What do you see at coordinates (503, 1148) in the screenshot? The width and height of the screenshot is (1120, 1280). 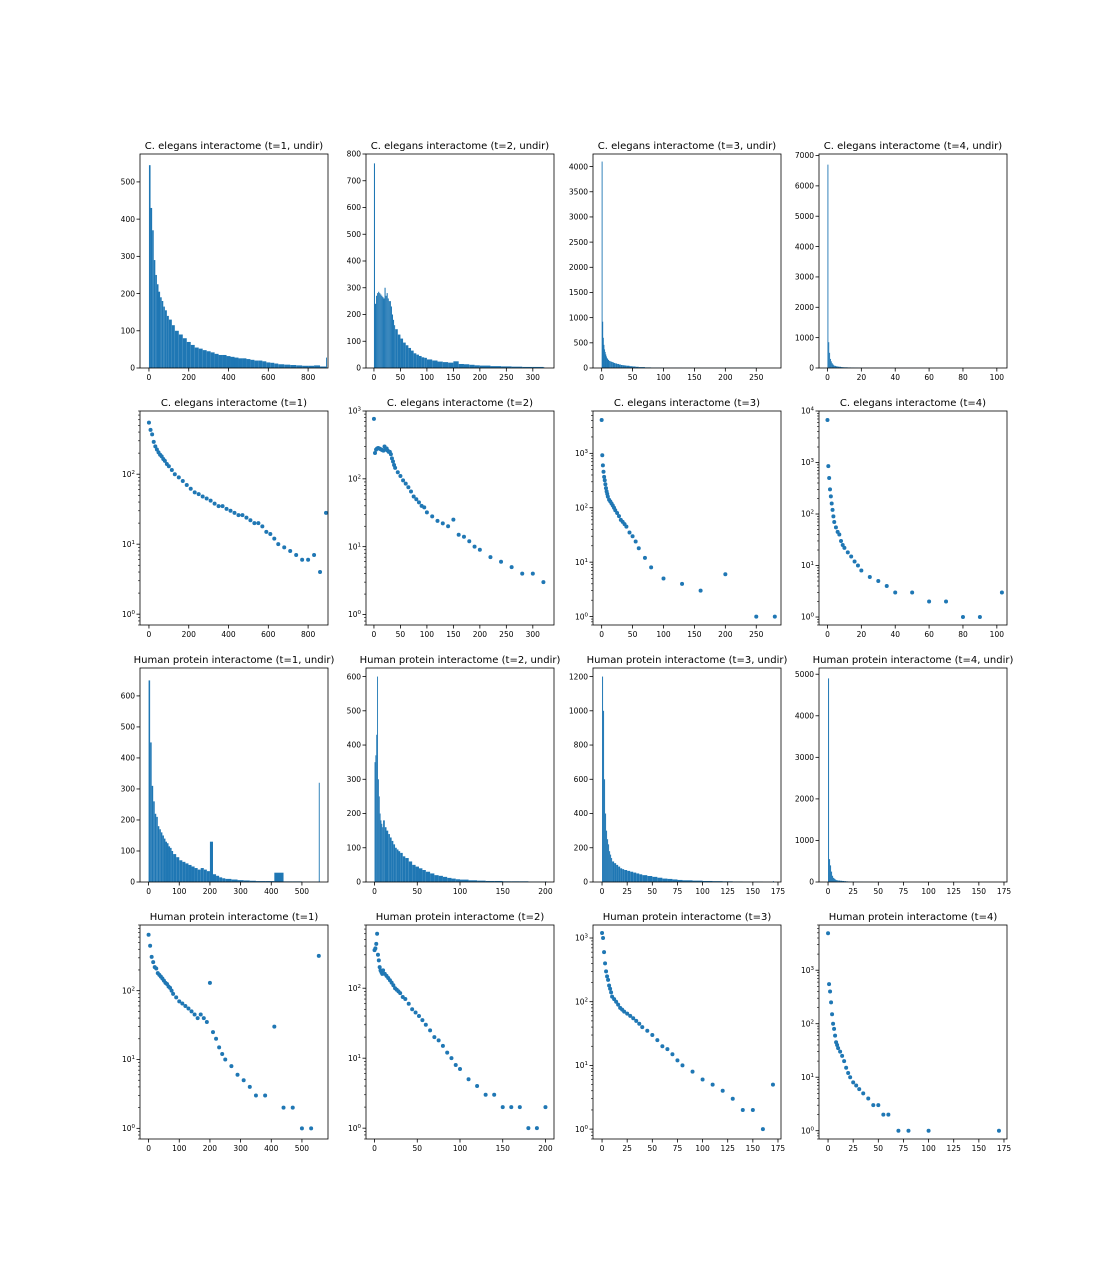 I see `x-tick-label: 150` at bounding box center [503, 1148].